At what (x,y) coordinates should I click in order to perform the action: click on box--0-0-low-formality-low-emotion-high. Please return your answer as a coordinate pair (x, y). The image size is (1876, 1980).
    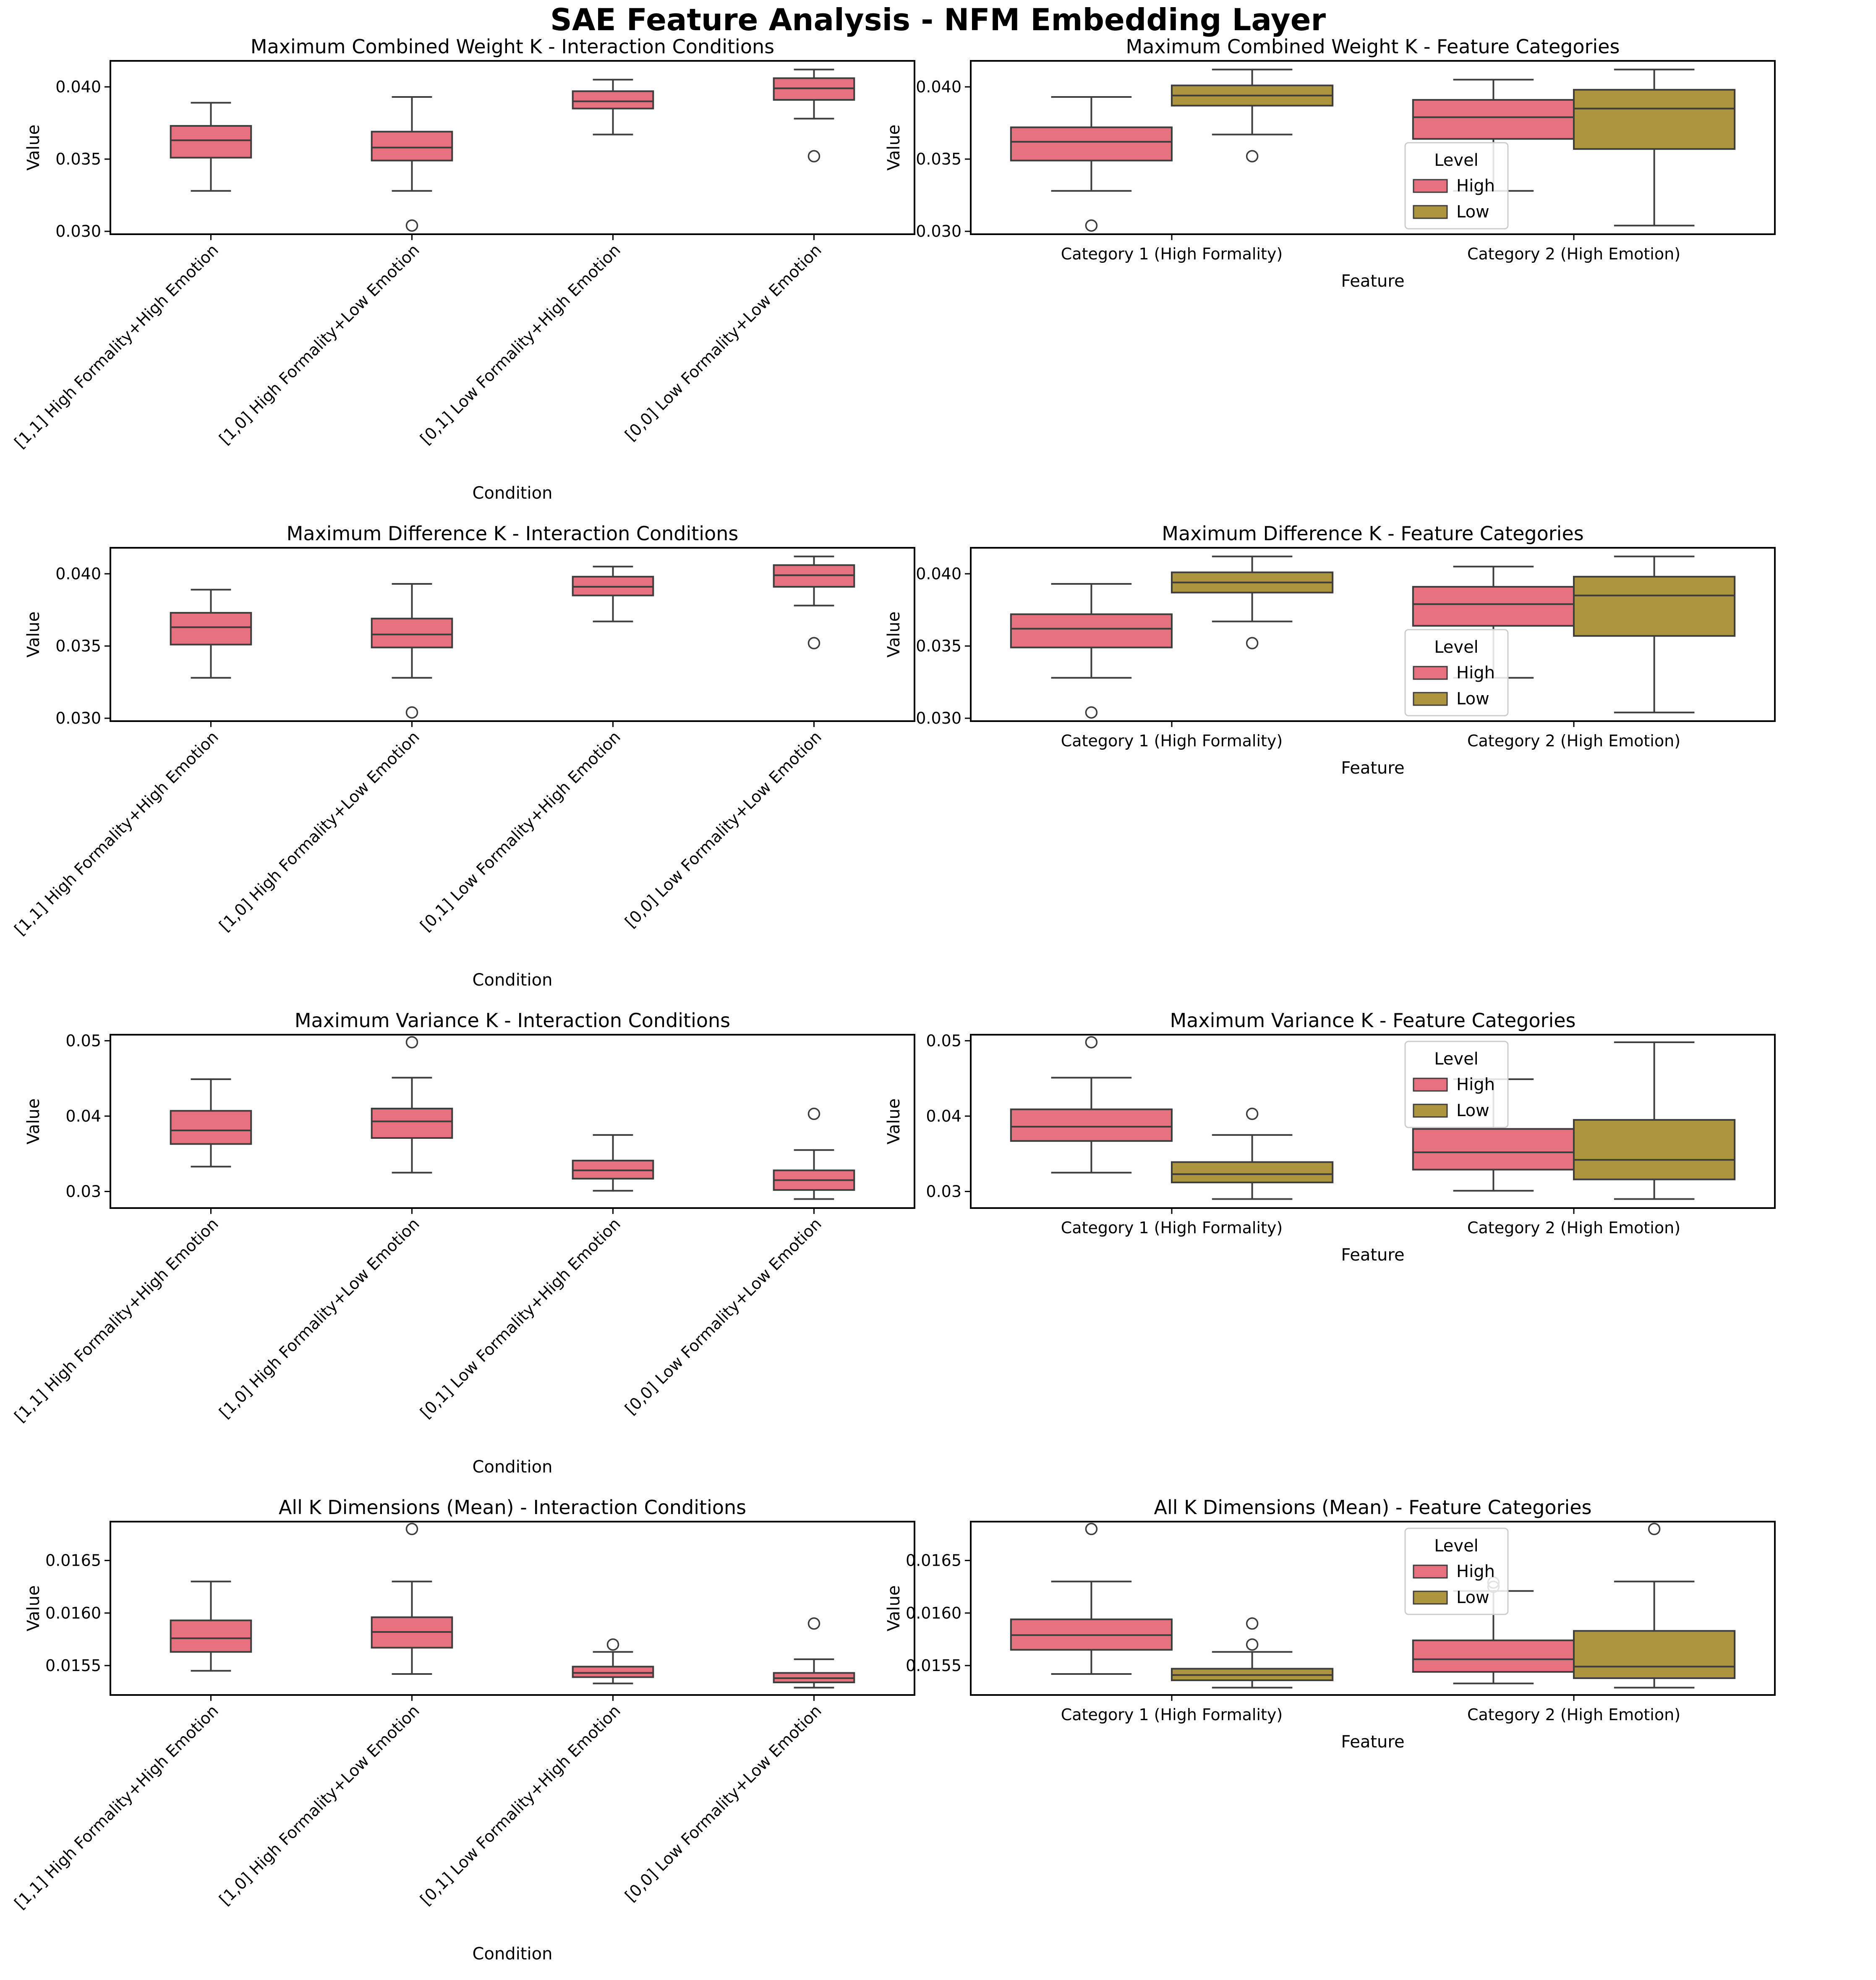
    Looking at the image, I should click on (814, 115).